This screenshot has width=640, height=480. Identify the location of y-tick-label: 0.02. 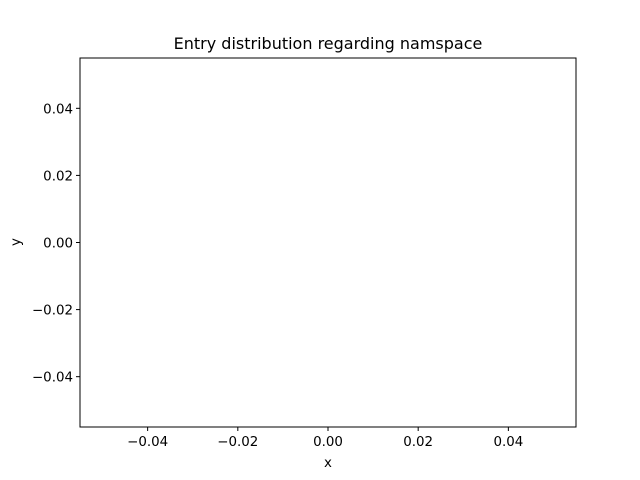
(58, 176).